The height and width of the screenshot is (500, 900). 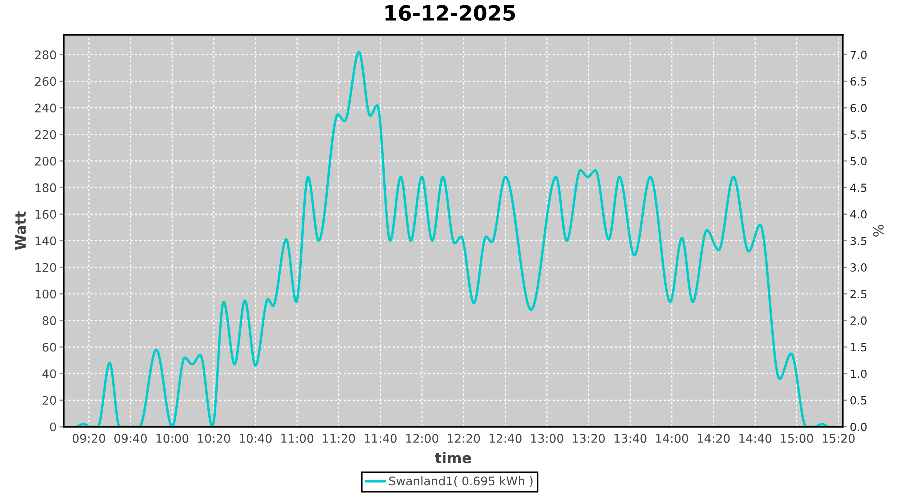 What do you see at coordinates (53, 427) in the screenshot?
I see `y-tick-label: 0` at bounding box center [53, 427].